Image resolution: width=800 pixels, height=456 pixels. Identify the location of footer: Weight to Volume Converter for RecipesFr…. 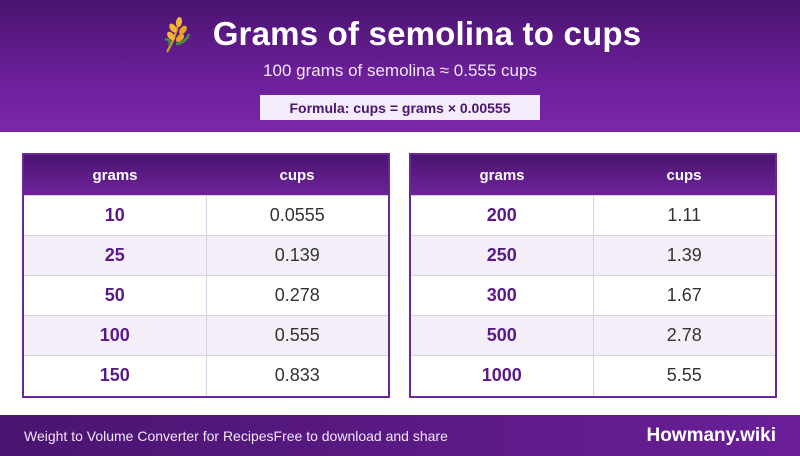
(400, 435).